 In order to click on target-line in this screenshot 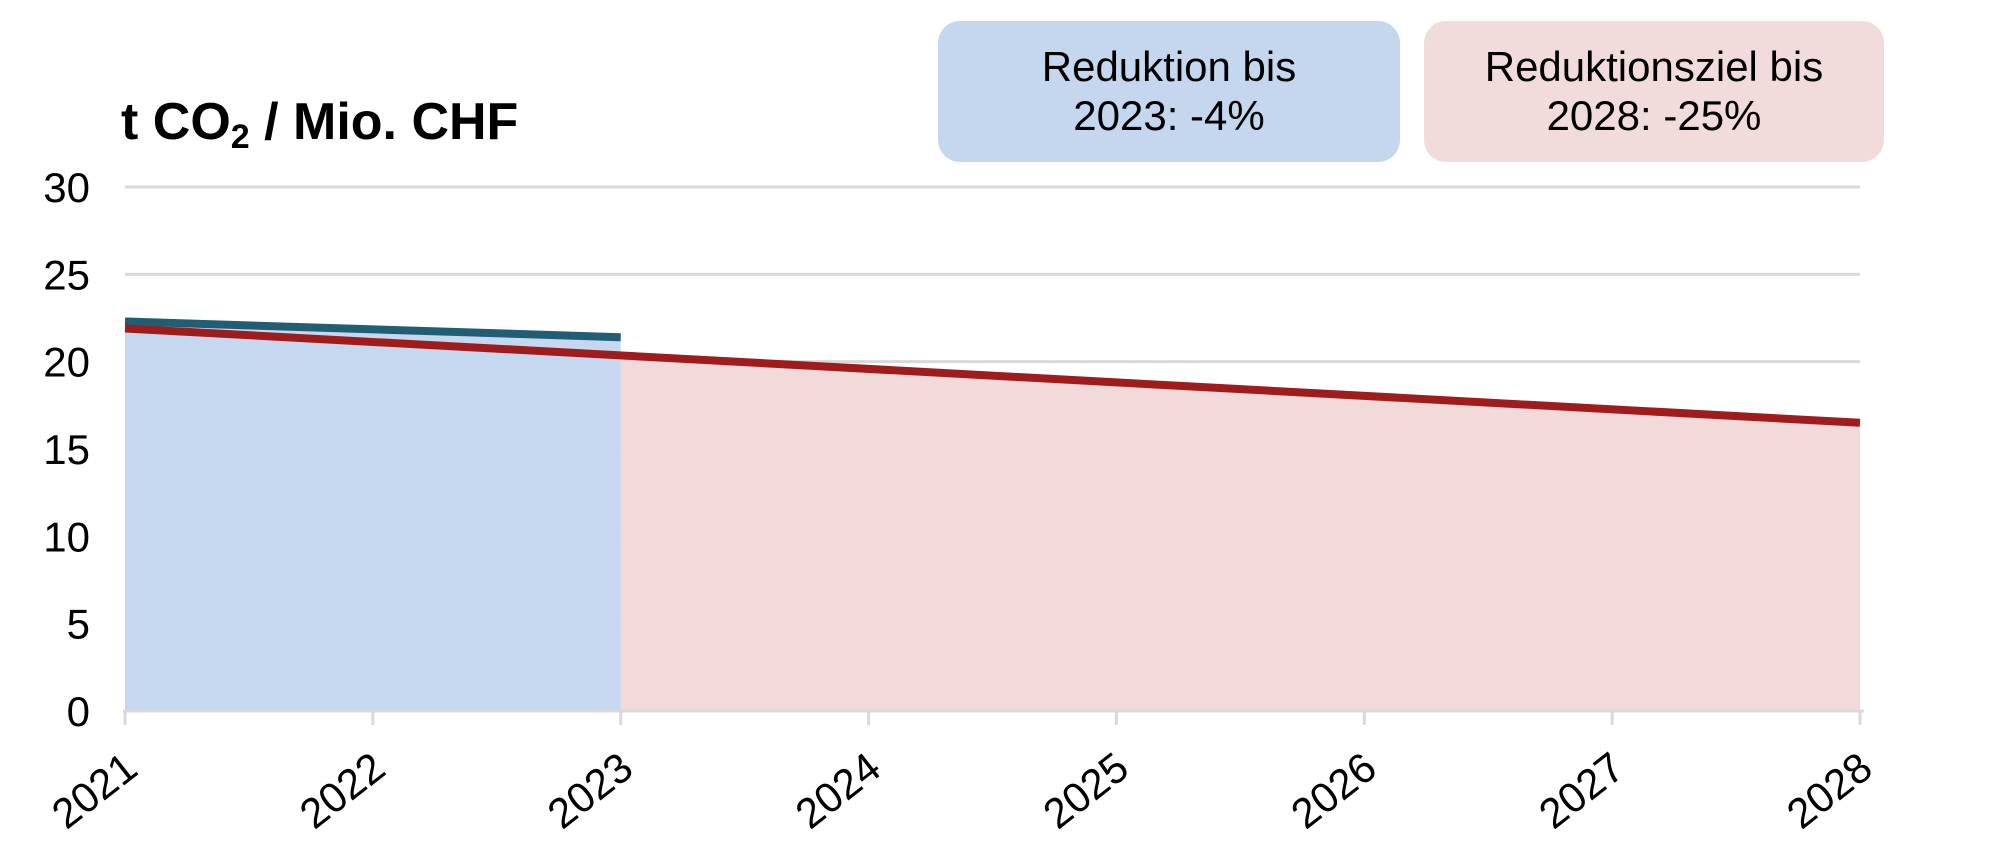, I will do `click(992, 375)`.